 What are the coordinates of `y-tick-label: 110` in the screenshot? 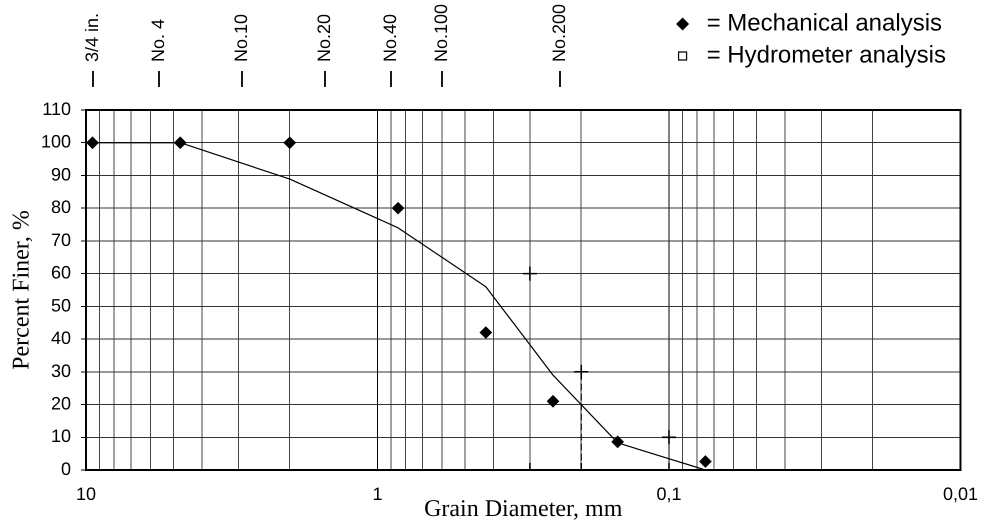 It's located at (56, 108).